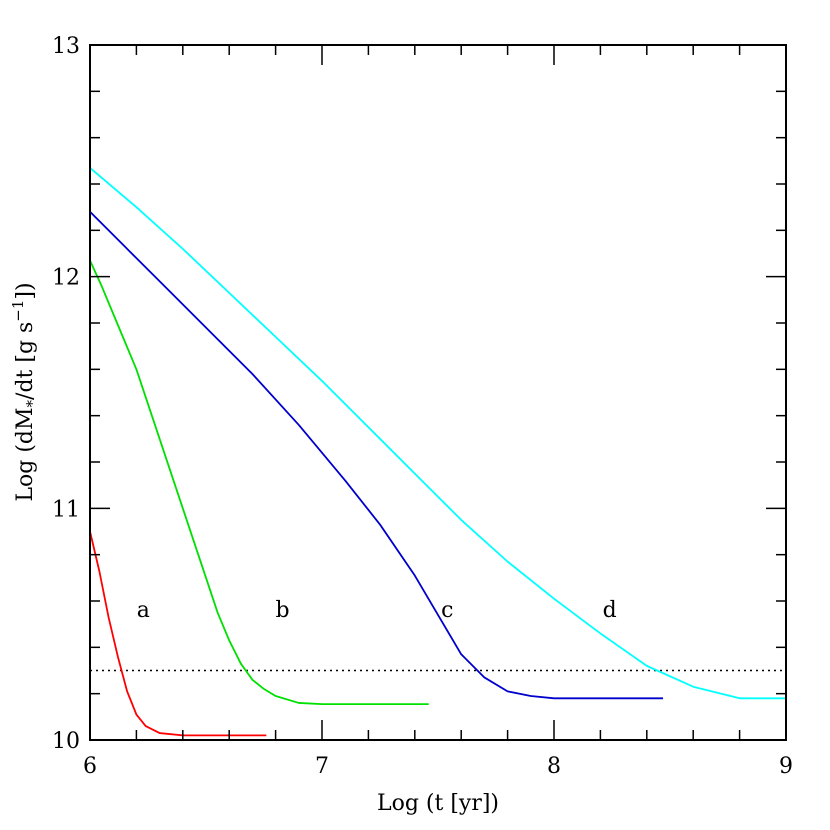 This screenshot has height=830, width=830. What do you see at coordinates (178, 634) in the screenshot?
I see `series-line-a` at bounding box center [178, 634].